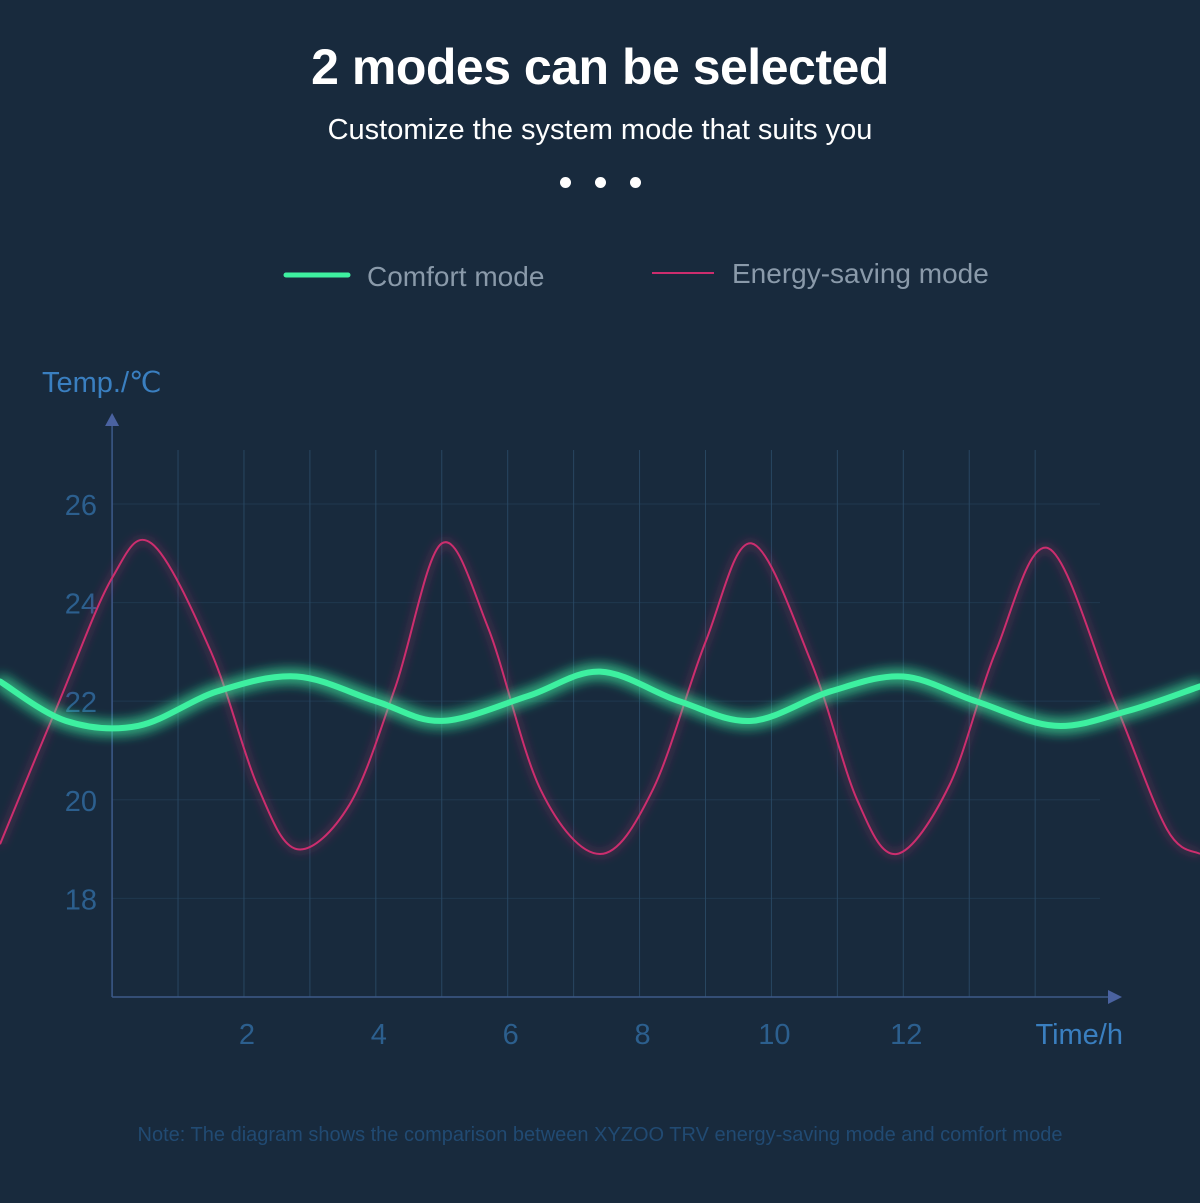  Describe the element at coordinates (636, 275) in the screenshot. I see `legend: Comfort mode Energy-saving mode` at that location.